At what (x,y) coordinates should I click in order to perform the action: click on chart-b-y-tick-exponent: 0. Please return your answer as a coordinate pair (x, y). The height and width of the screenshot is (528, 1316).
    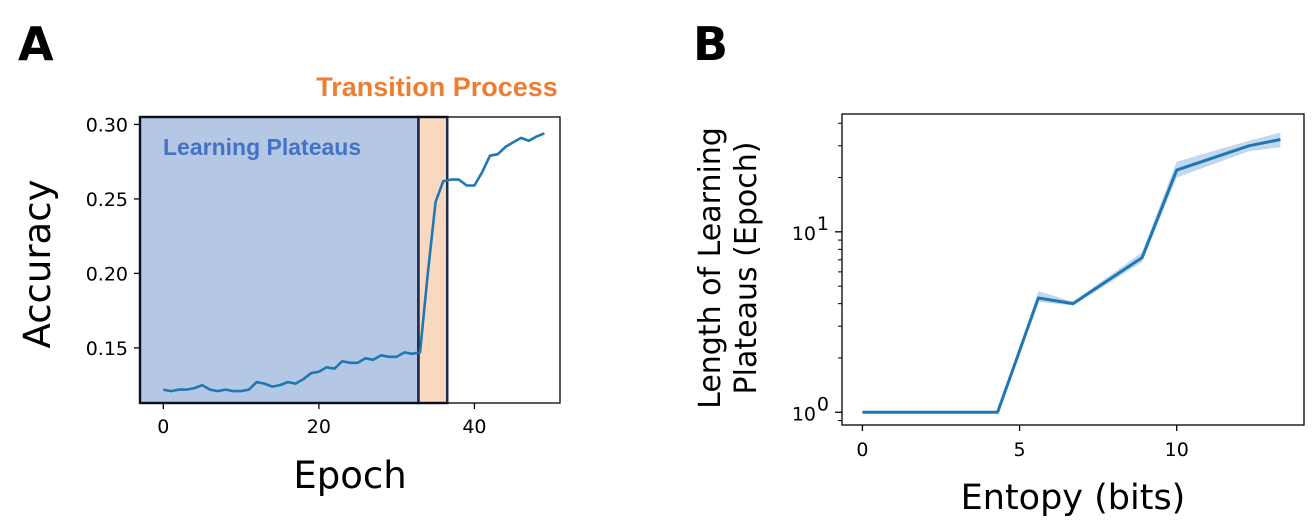
    Looking at the image, I should click on (823, 404).